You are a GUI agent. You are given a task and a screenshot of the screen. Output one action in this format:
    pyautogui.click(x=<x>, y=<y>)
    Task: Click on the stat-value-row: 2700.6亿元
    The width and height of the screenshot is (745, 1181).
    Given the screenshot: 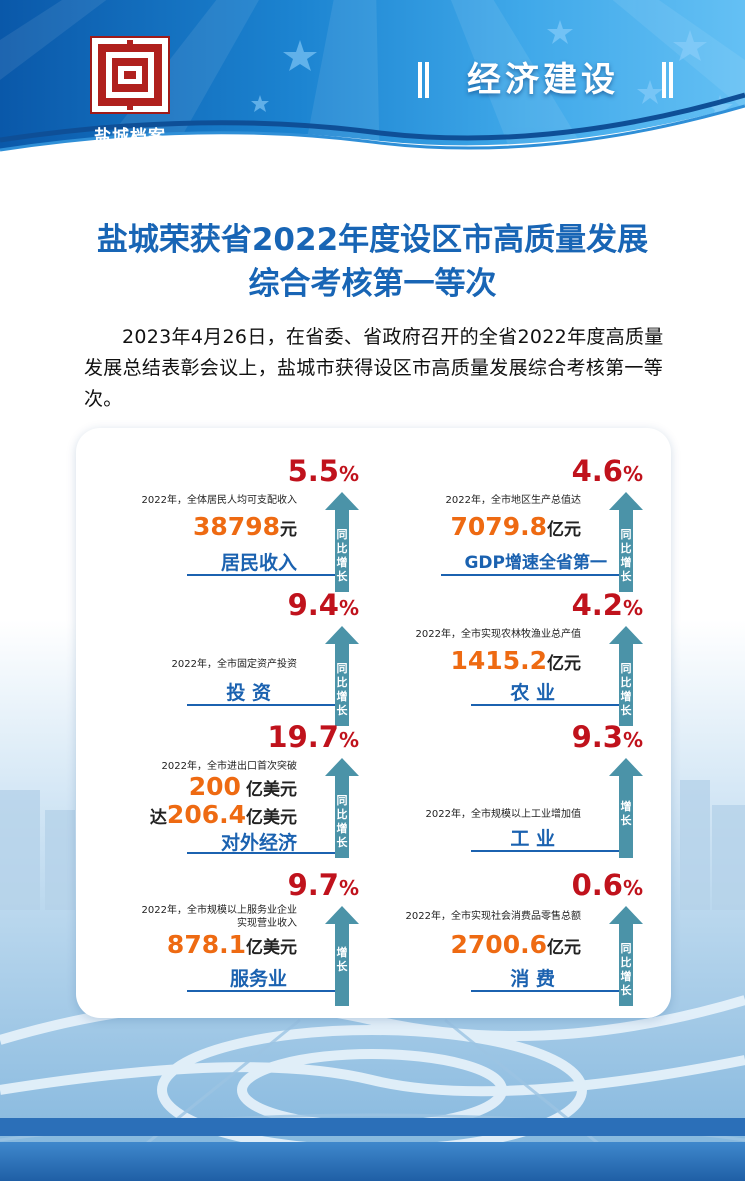 What is the action you would take?
    pyautogui.click(x=516, y=944)
    